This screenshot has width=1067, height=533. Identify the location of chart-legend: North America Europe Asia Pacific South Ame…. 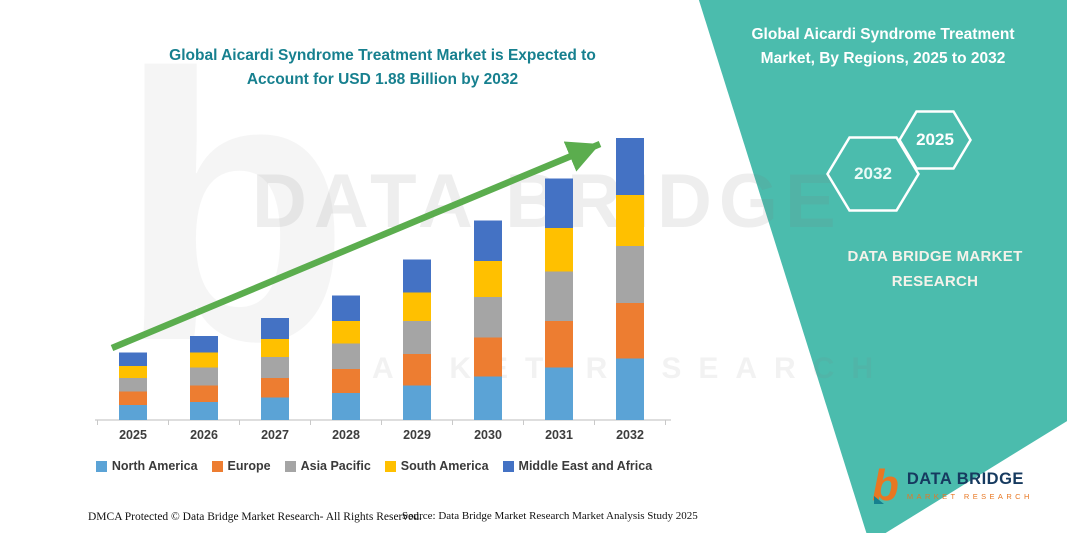
(374, 466).